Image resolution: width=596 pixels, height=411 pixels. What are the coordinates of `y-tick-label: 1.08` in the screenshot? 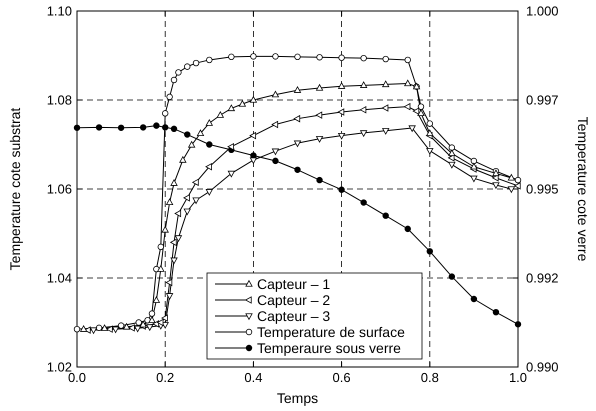 It's located at (59, 100).